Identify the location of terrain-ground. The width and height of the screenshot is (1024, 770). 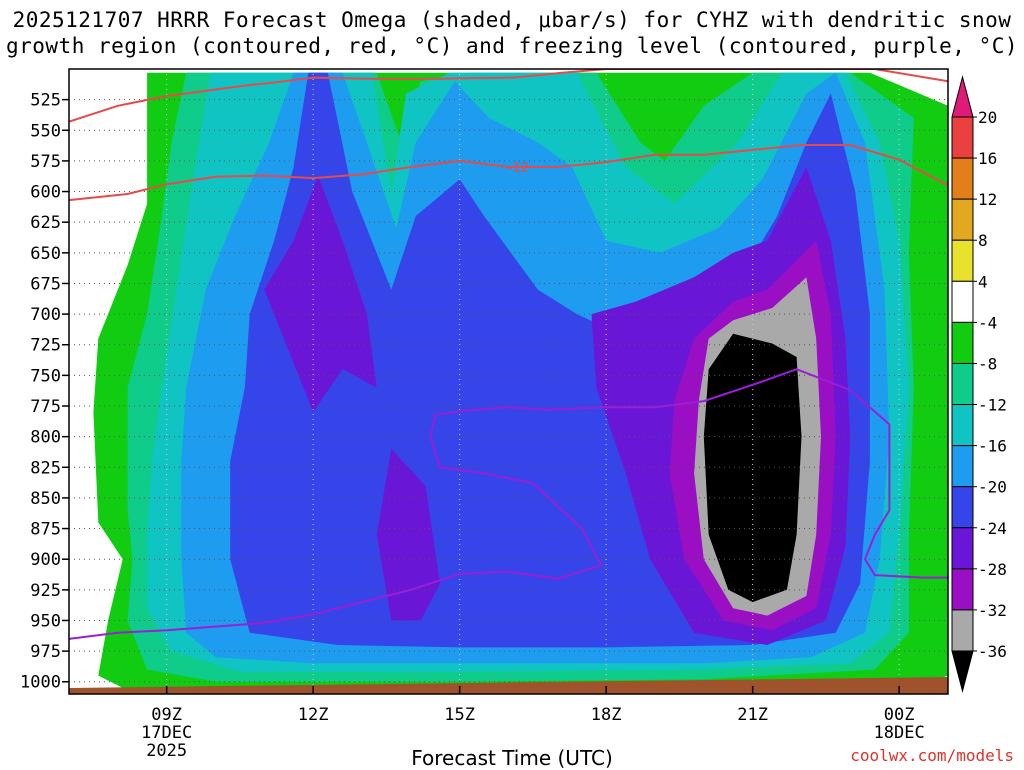
(508, 685).